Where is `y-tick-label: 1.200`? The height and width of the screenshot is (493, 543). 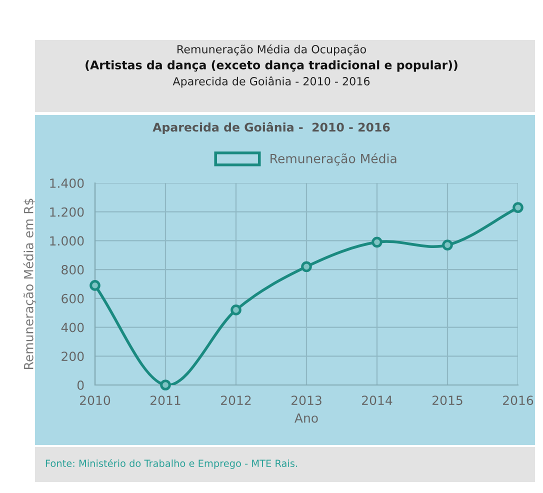 y-tick-label: 1.200 is located at coordinates (67, 212).